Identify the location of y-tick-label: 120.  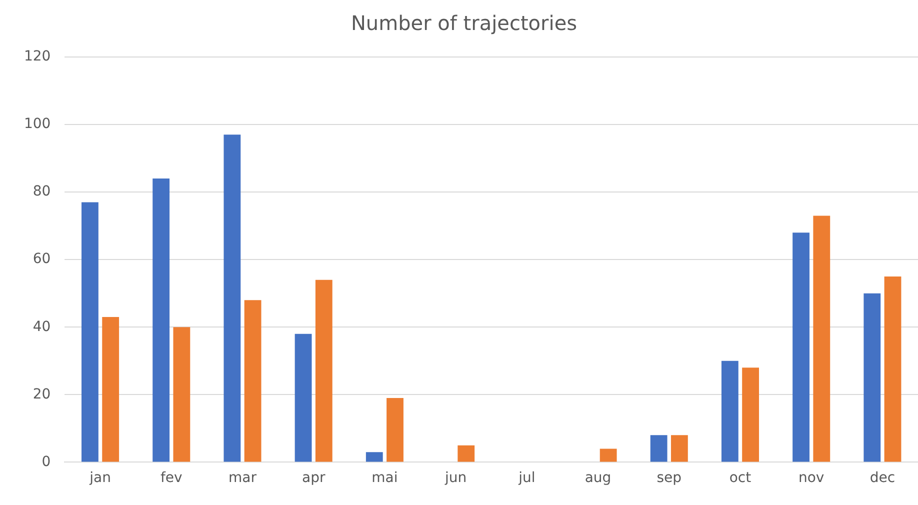
(37, 56).